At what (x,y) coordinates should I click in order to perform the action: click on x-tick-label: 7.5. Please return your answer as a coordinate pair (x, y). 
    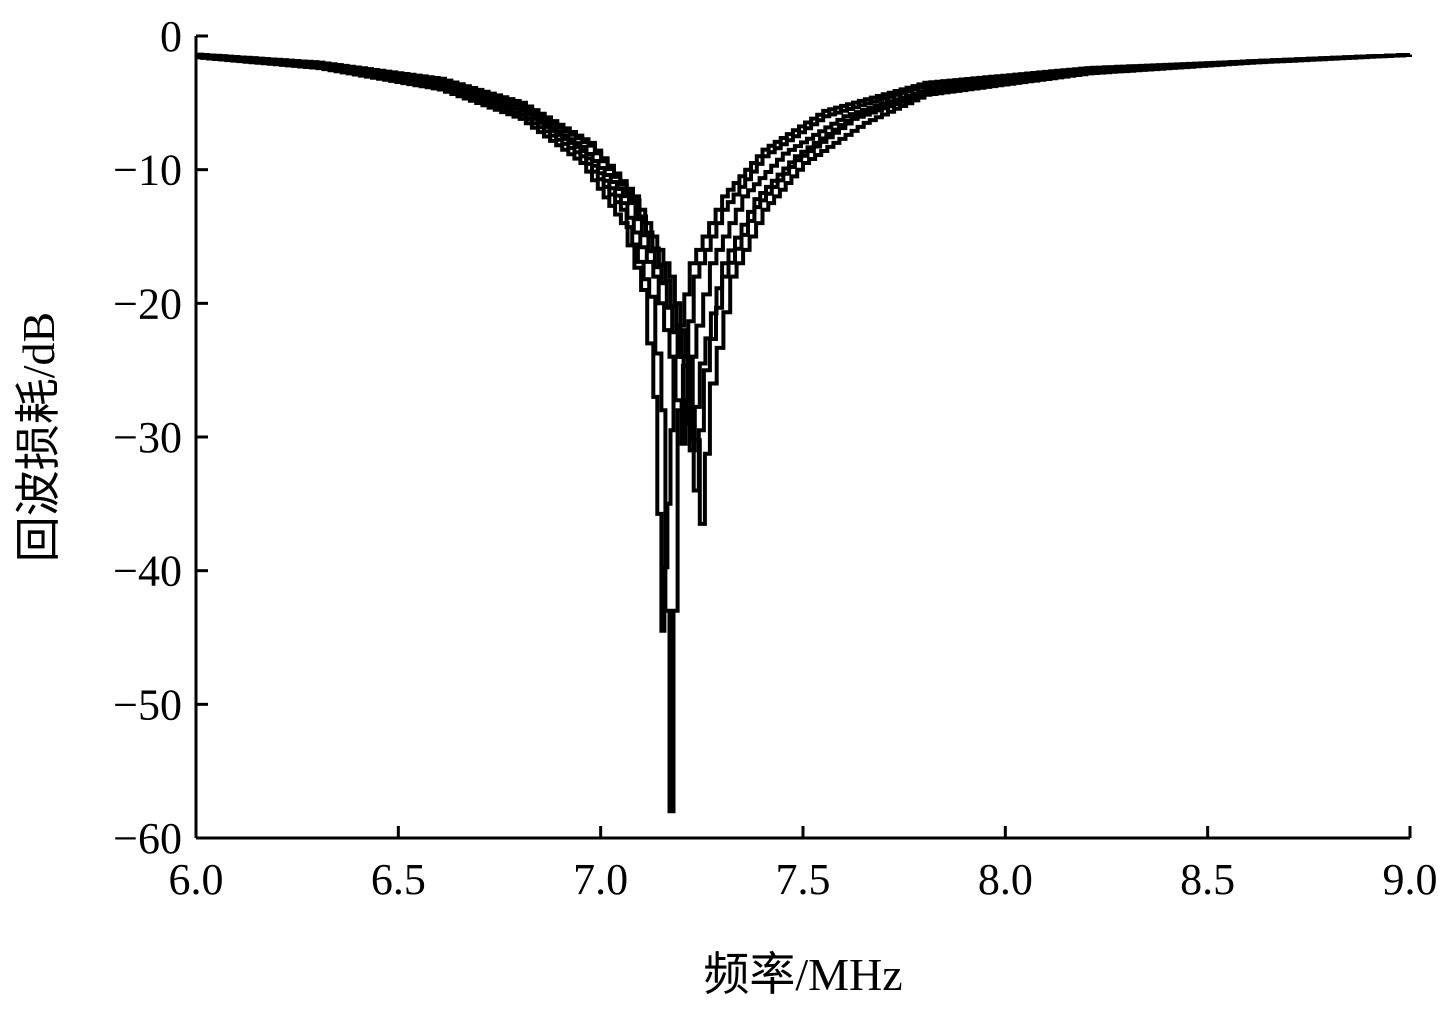
    Looking at the image, I should click on (803, 879).